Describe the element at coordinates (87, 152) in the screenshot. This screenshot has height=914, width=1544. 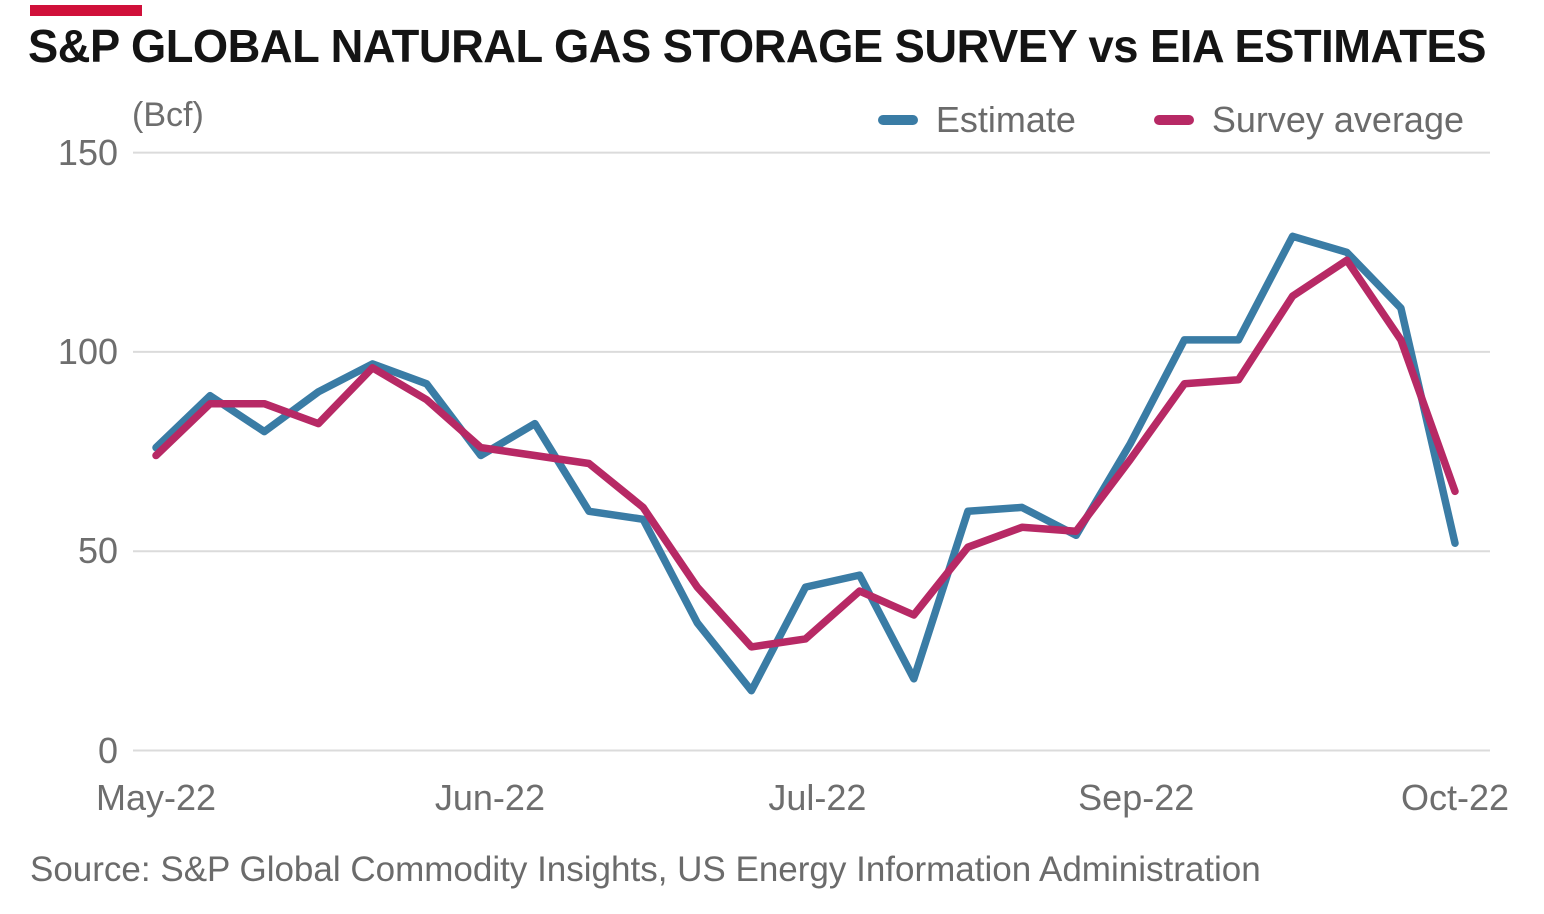
I see `y-tick-label-150: 150` at that location.